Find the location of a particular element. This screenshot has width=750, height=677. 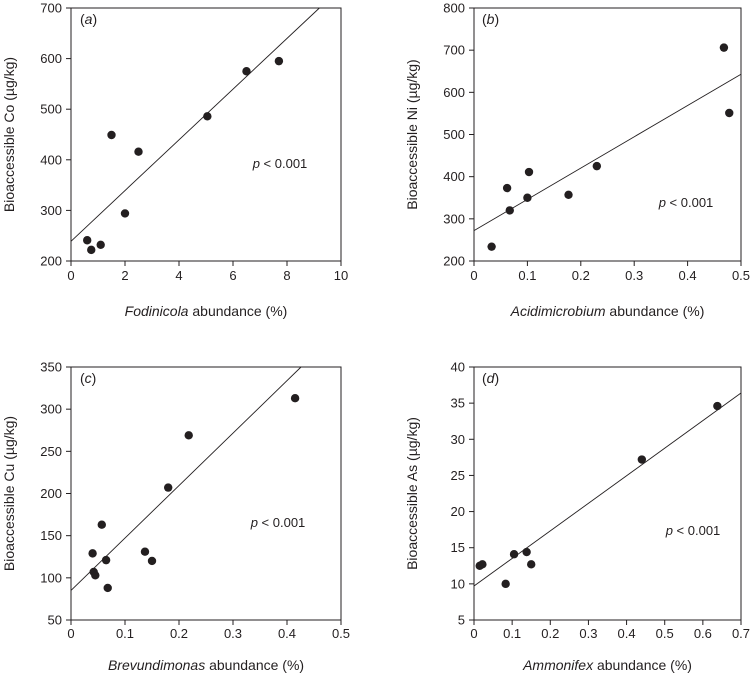

x-tick-label: 4 is located at coordinates (178, 275).